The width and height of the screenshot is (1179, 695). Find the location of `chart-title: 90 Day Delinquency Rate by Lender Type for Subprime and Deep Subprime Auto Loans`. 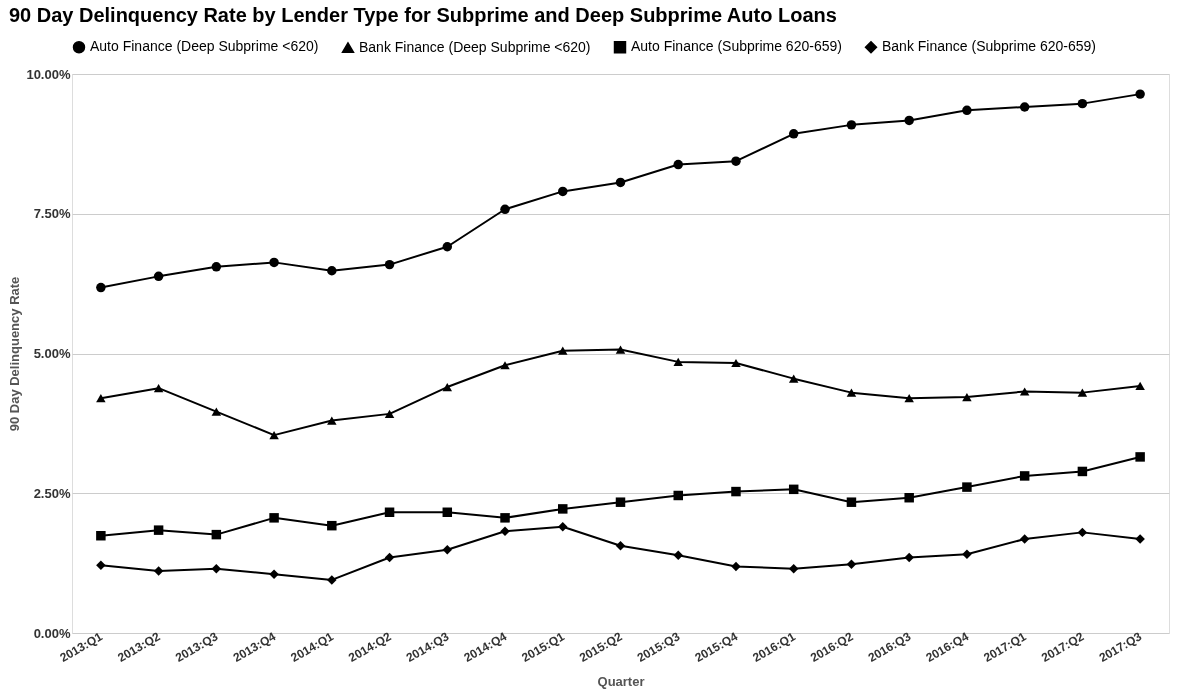

chart-title: 90 Day Delinquency Rate by Lender Type for Subprime and Deep Subprime Auto Loans is located at coordinates (422, 15).